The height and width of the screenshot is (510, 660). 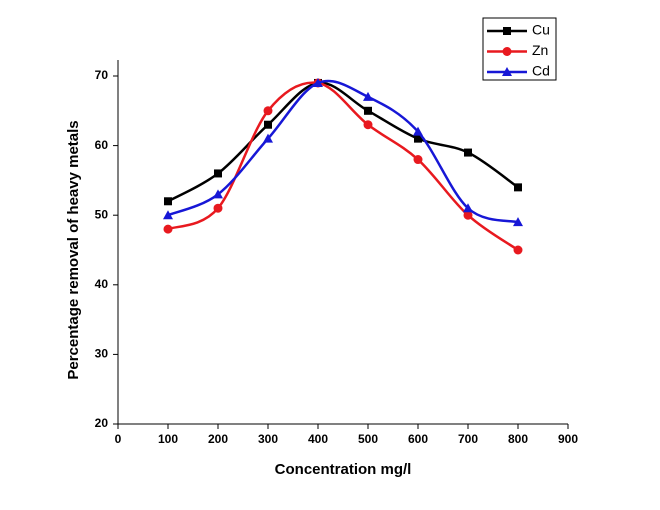 What do you see at coordinates (541, 30) in the screenshot?
I see `legend-label: Cu` at bounding box center [541, 30].